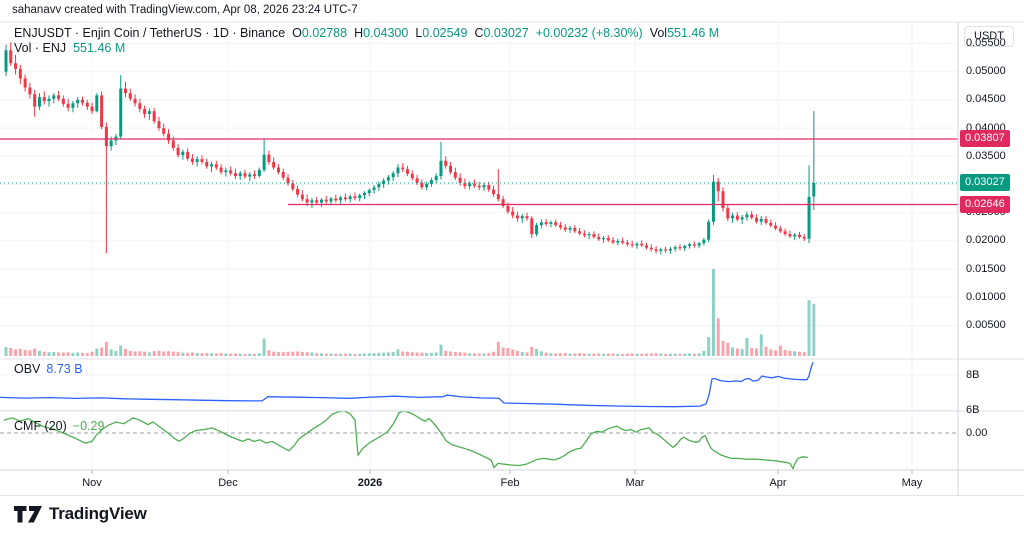 The width and height of the screenshot is (1024, 539). I want to click on time-tick-label: Nov, so click(92, 483).